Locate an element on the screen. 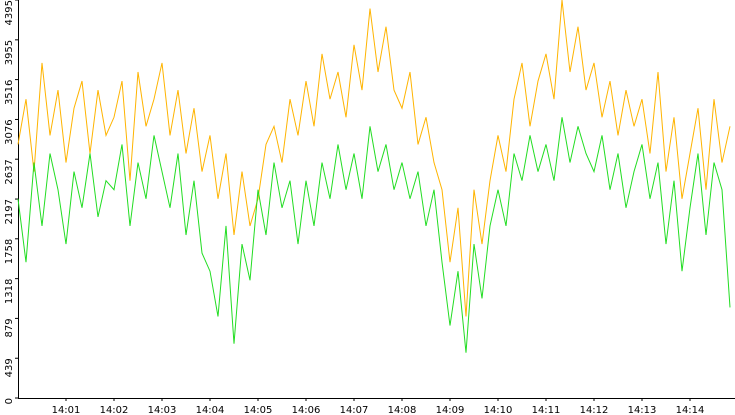 The image size is (735, 415). y-tick-label: 3516 is located at coordinates (9, 92).